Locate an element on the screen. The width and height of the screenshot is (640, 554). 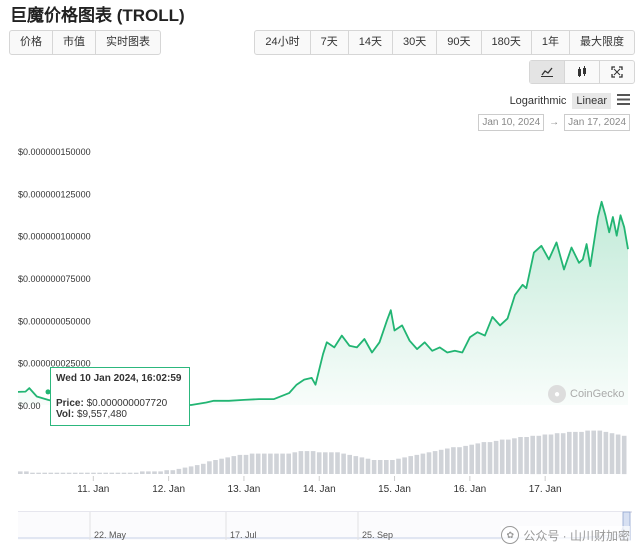
metric-tabs: 价格 市值 实时图表 is located at coordinates (85, 42).